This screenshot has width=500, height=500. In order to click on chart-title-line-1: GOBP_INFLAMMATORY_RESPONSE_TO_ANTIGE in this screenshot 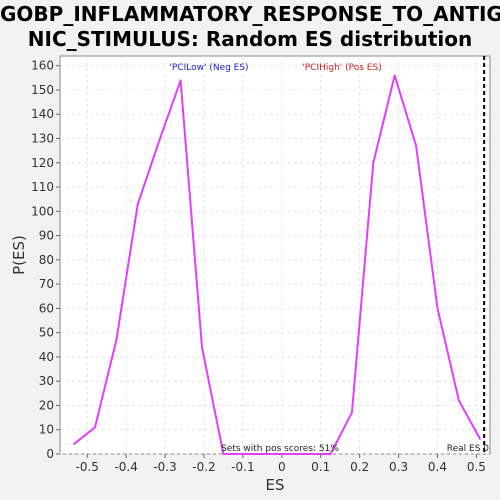, I will do `click(250, 14)`.